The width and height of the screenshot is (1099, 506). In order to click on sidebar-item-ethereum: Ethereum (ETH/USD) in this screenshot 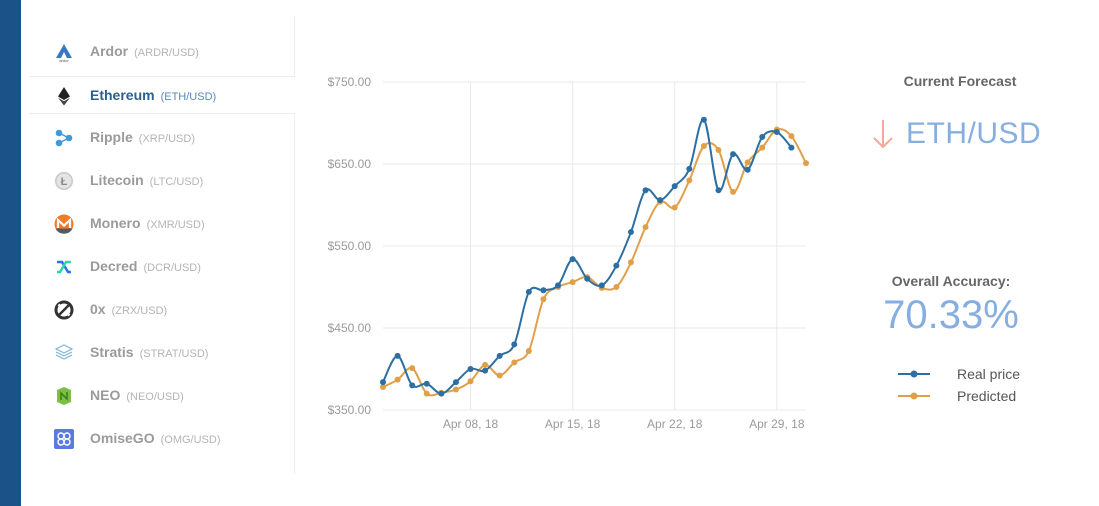, I will do `click(162, 95)`.